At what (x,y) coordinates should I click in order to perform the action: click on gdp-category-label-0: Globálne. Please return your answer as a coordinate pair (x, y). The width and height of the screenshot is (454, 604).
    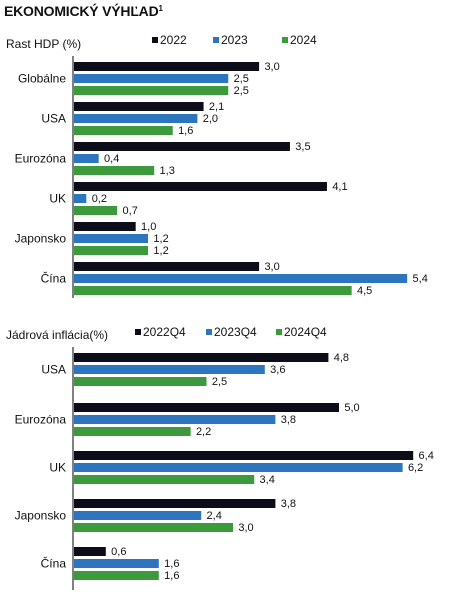
    Looking at the image, I should click on (42, 79).